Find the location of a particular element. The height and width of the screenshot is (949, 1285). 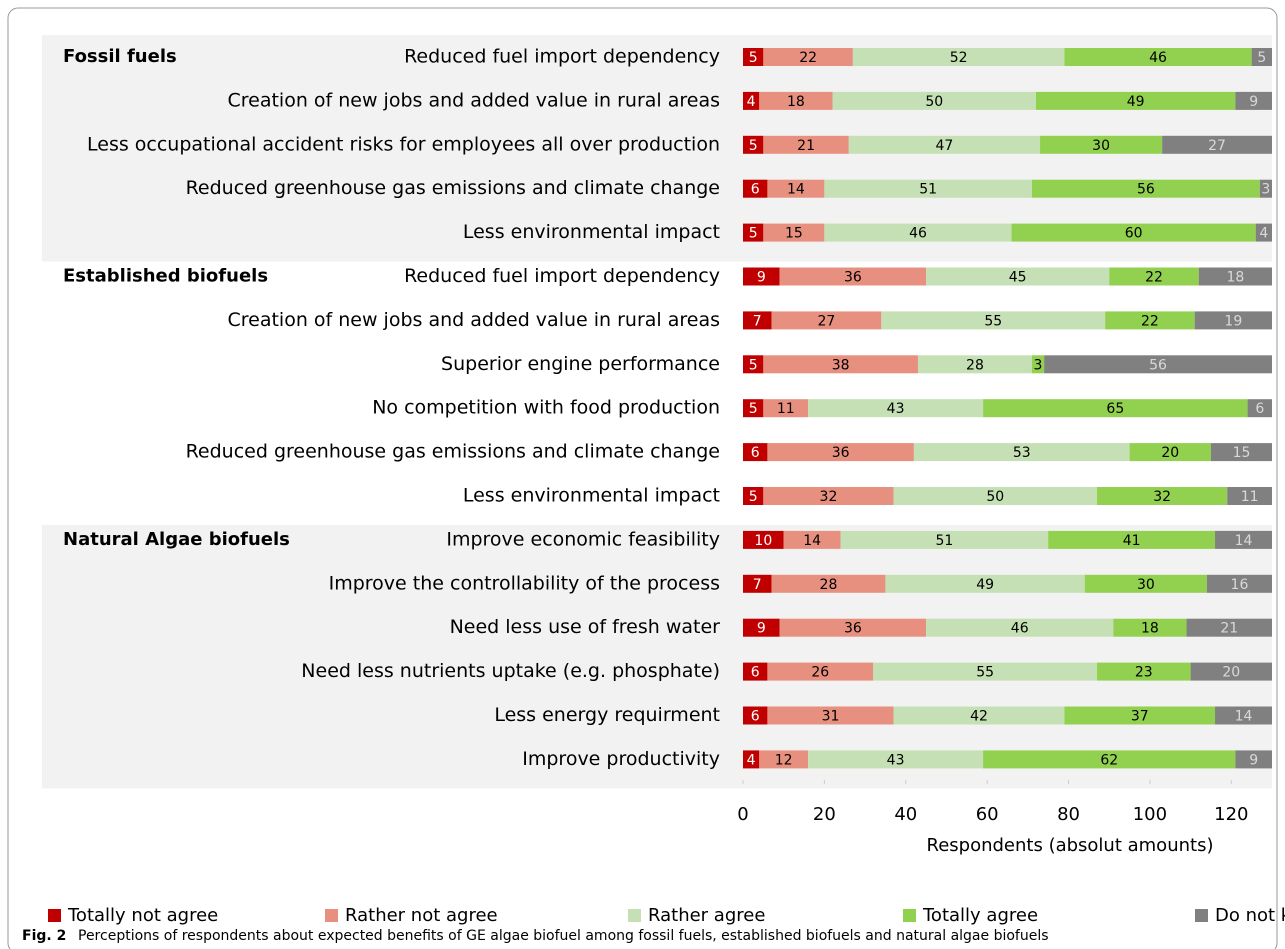

x-tick-label: 0 is located at coordinates (742, 814).